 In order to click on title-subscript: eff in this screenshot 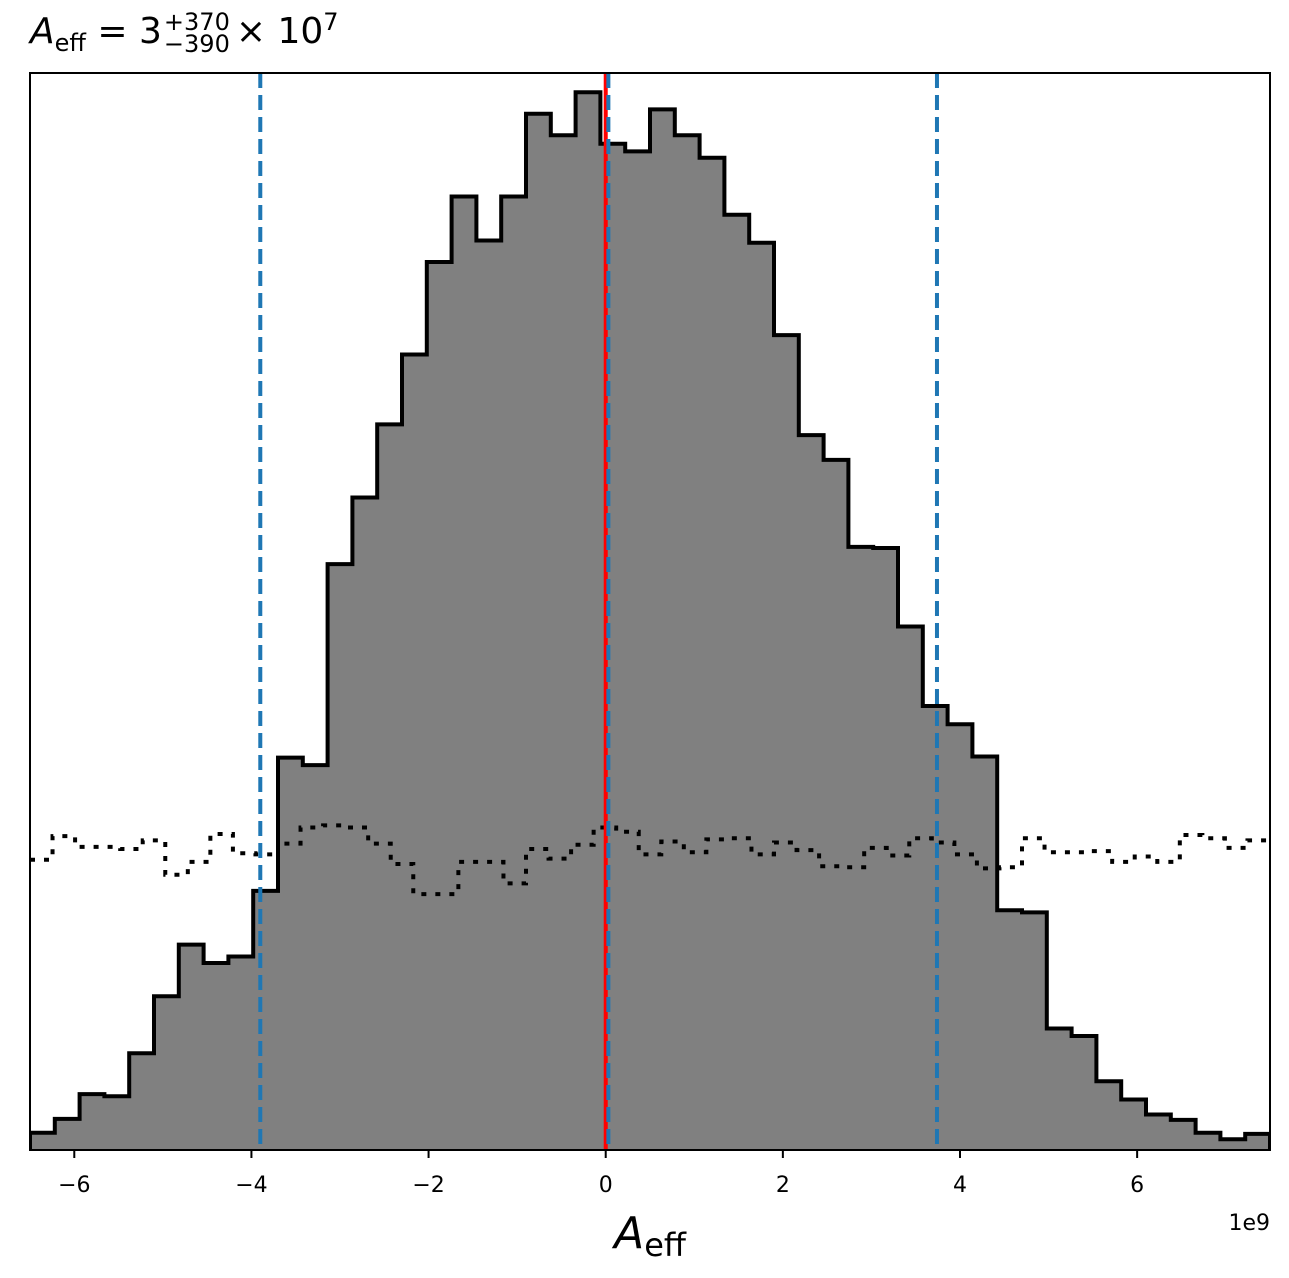, I will do `click(70, 43)`.